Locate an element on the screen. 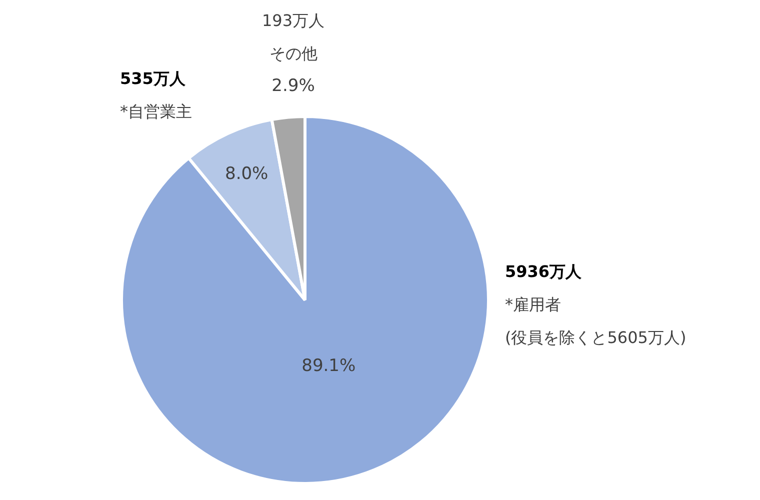  data-label: 535万人 is located at coordinates (153, 79).